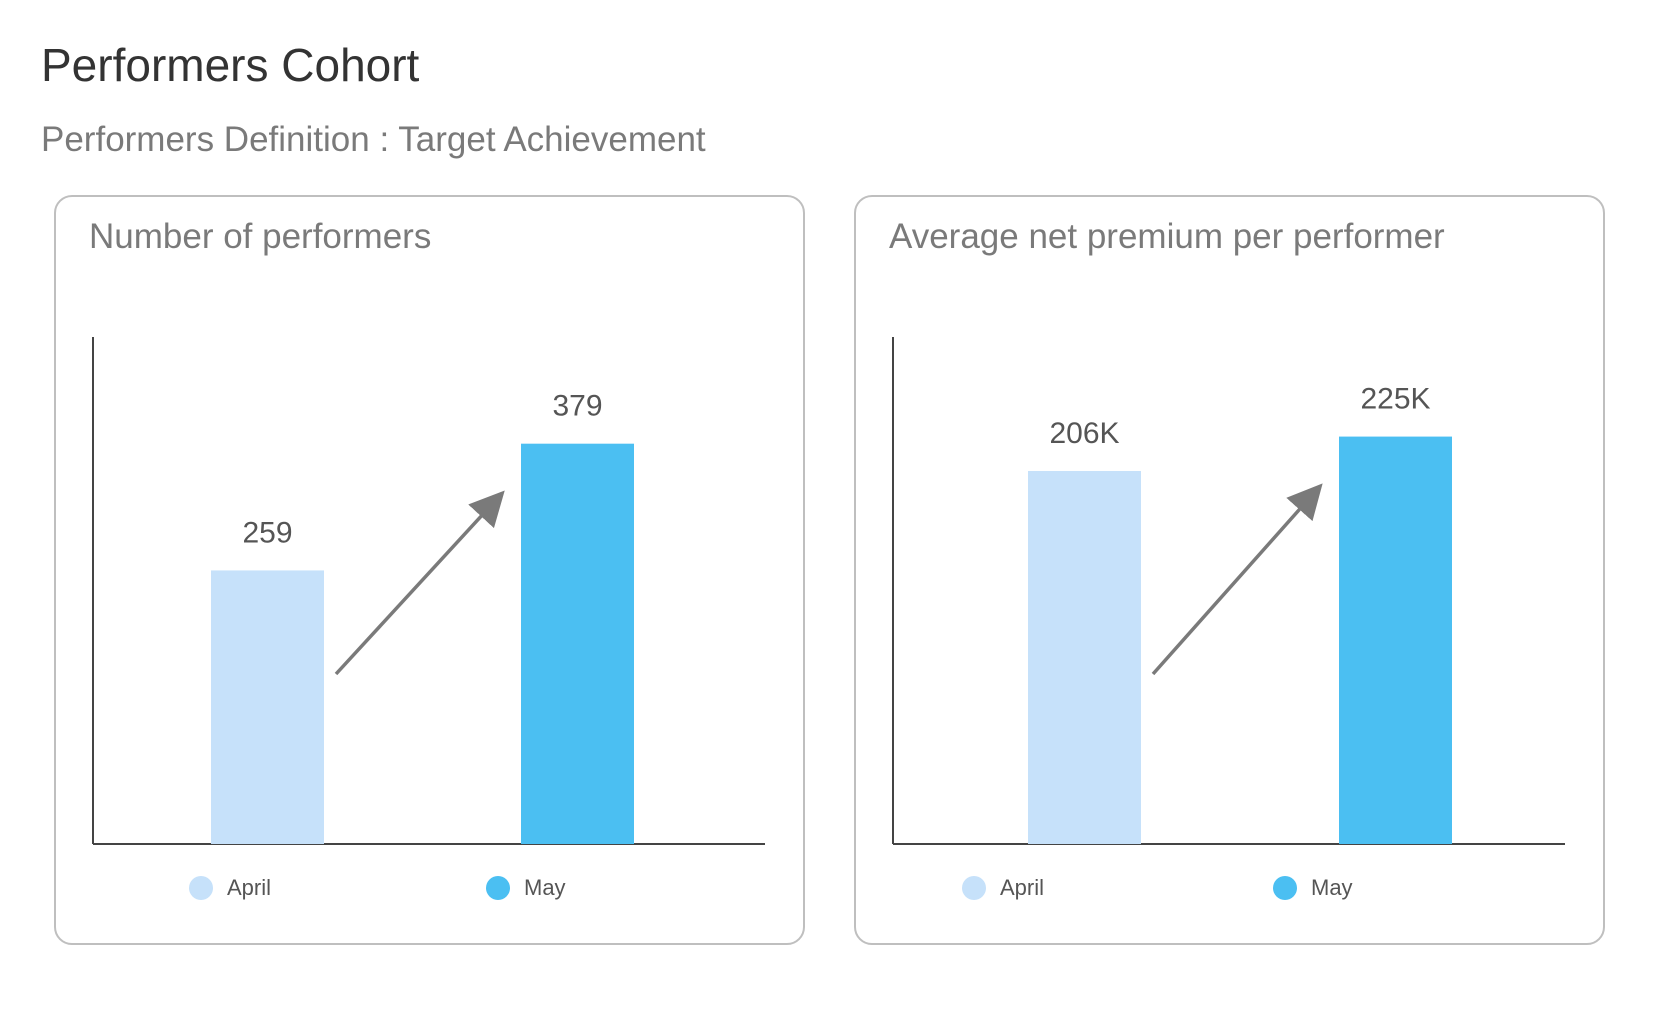 The image size is (1654, 1024). I want to click on value-label-april: 206K, so click(1084, 433).